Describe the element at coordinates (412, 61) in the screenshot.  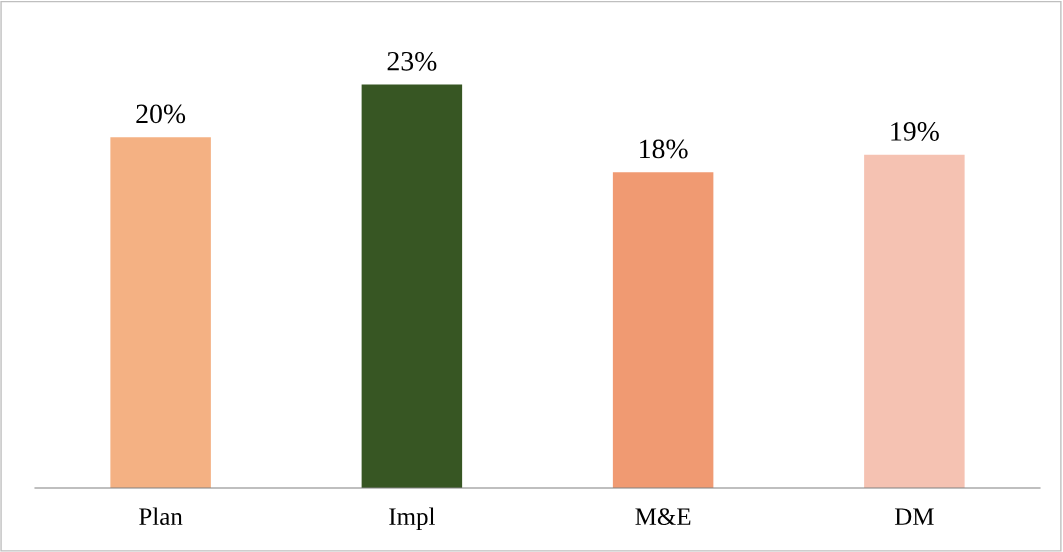
I see `data-label: 23%` at that location.